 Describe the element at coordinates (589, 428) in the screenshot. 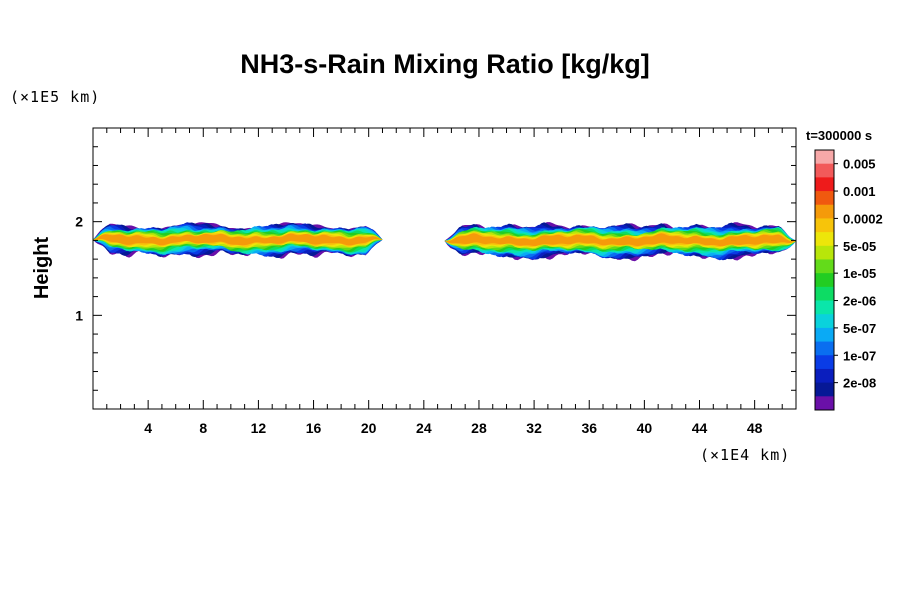

I see `x-tick-label: 36` at that location.